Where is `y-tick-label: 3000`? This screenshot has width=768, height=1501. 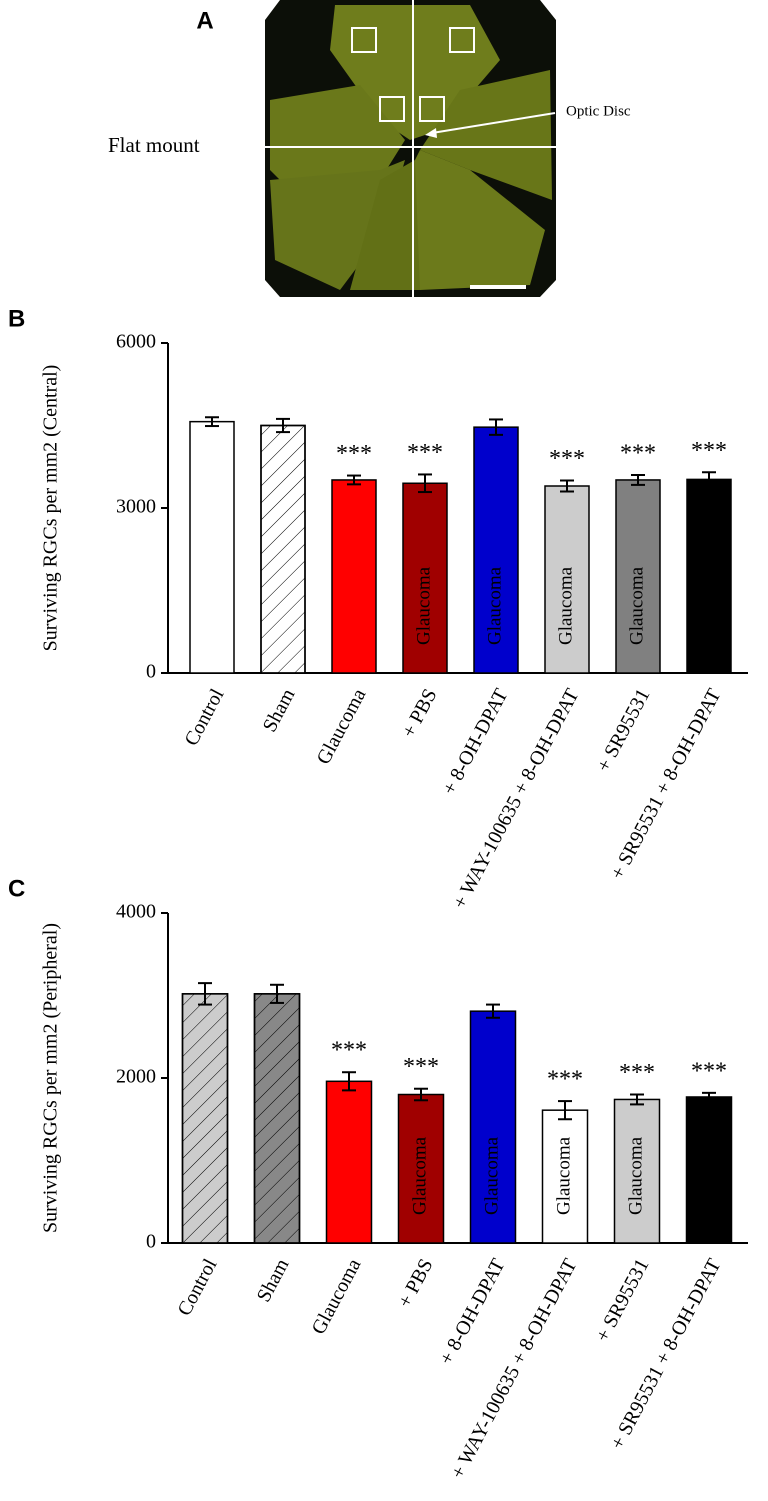 y-tick-label: 3000 is located at coordinates (136, 507).